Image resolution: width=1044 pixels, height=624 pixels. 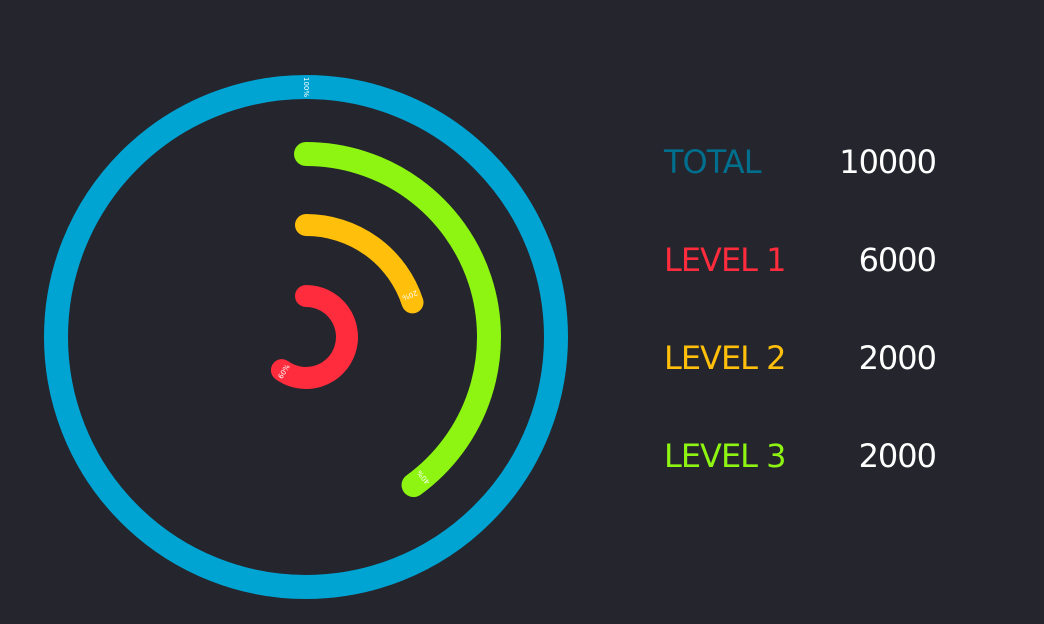 I want to click on legend-label-total: TOTAL, so click(x=713, y=162).